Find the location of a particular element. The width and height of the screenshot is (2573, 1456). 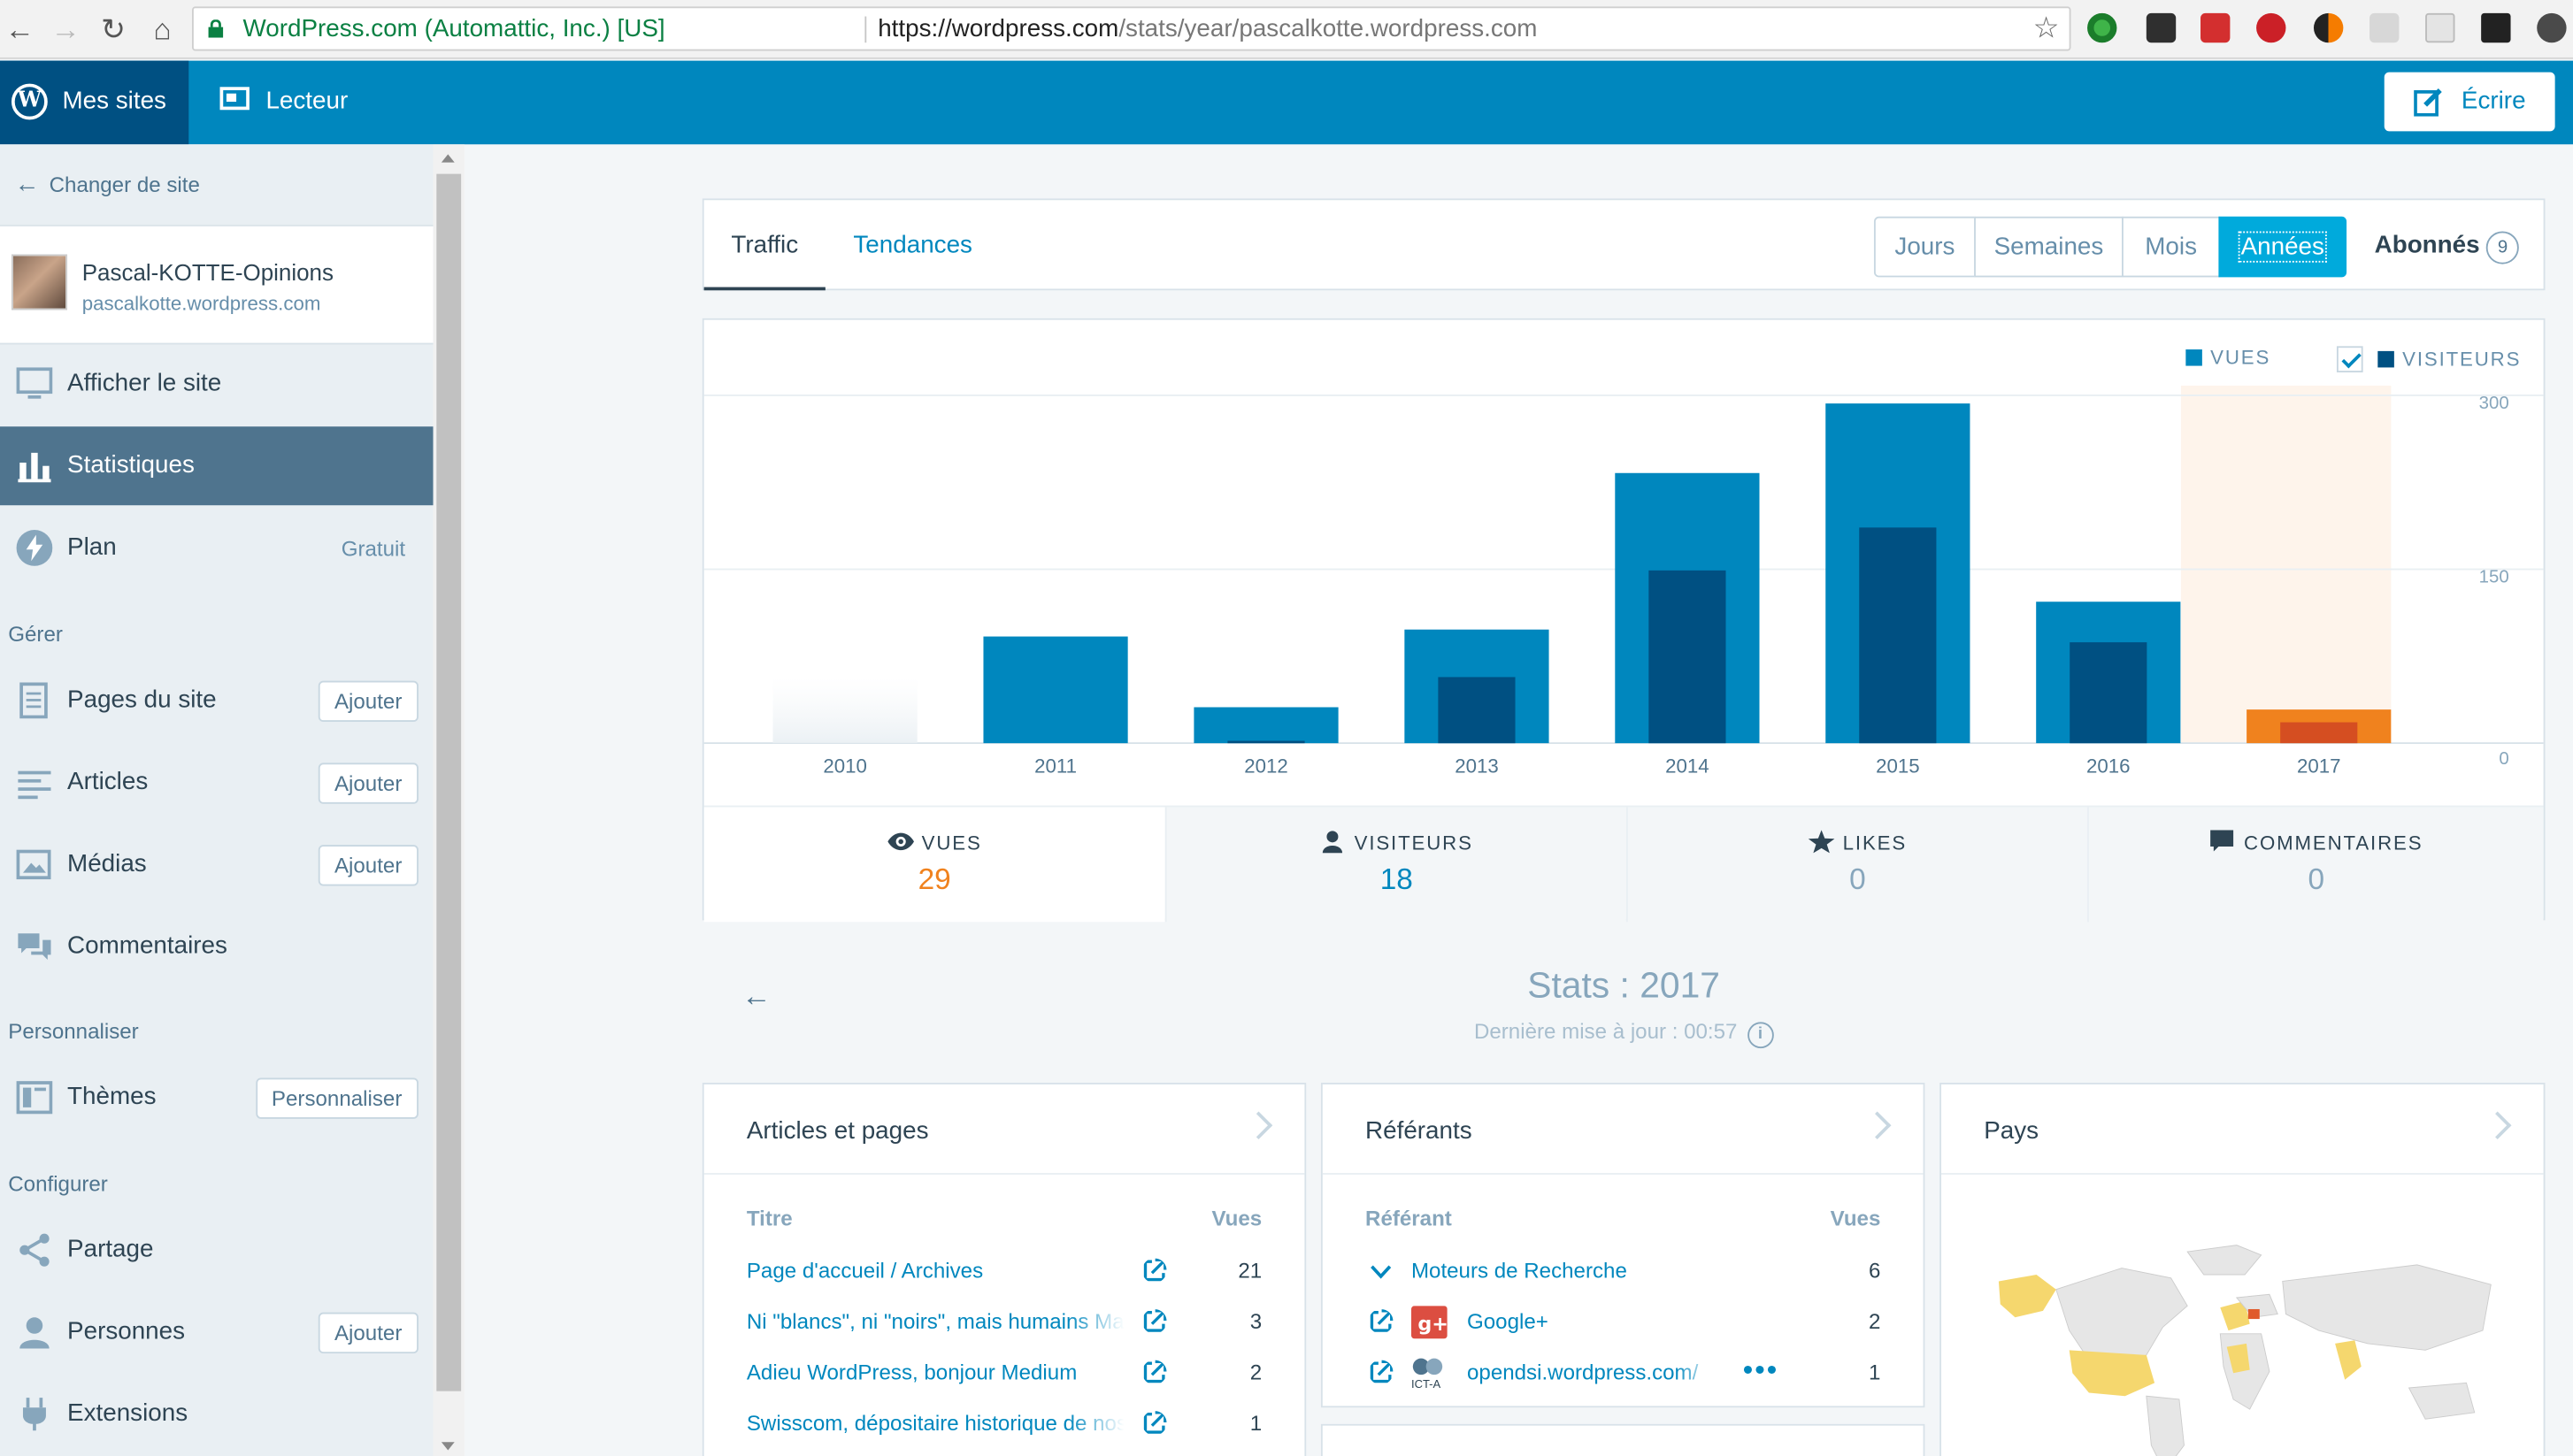

extension-grey-icon is located at coordinates (2440, 27).